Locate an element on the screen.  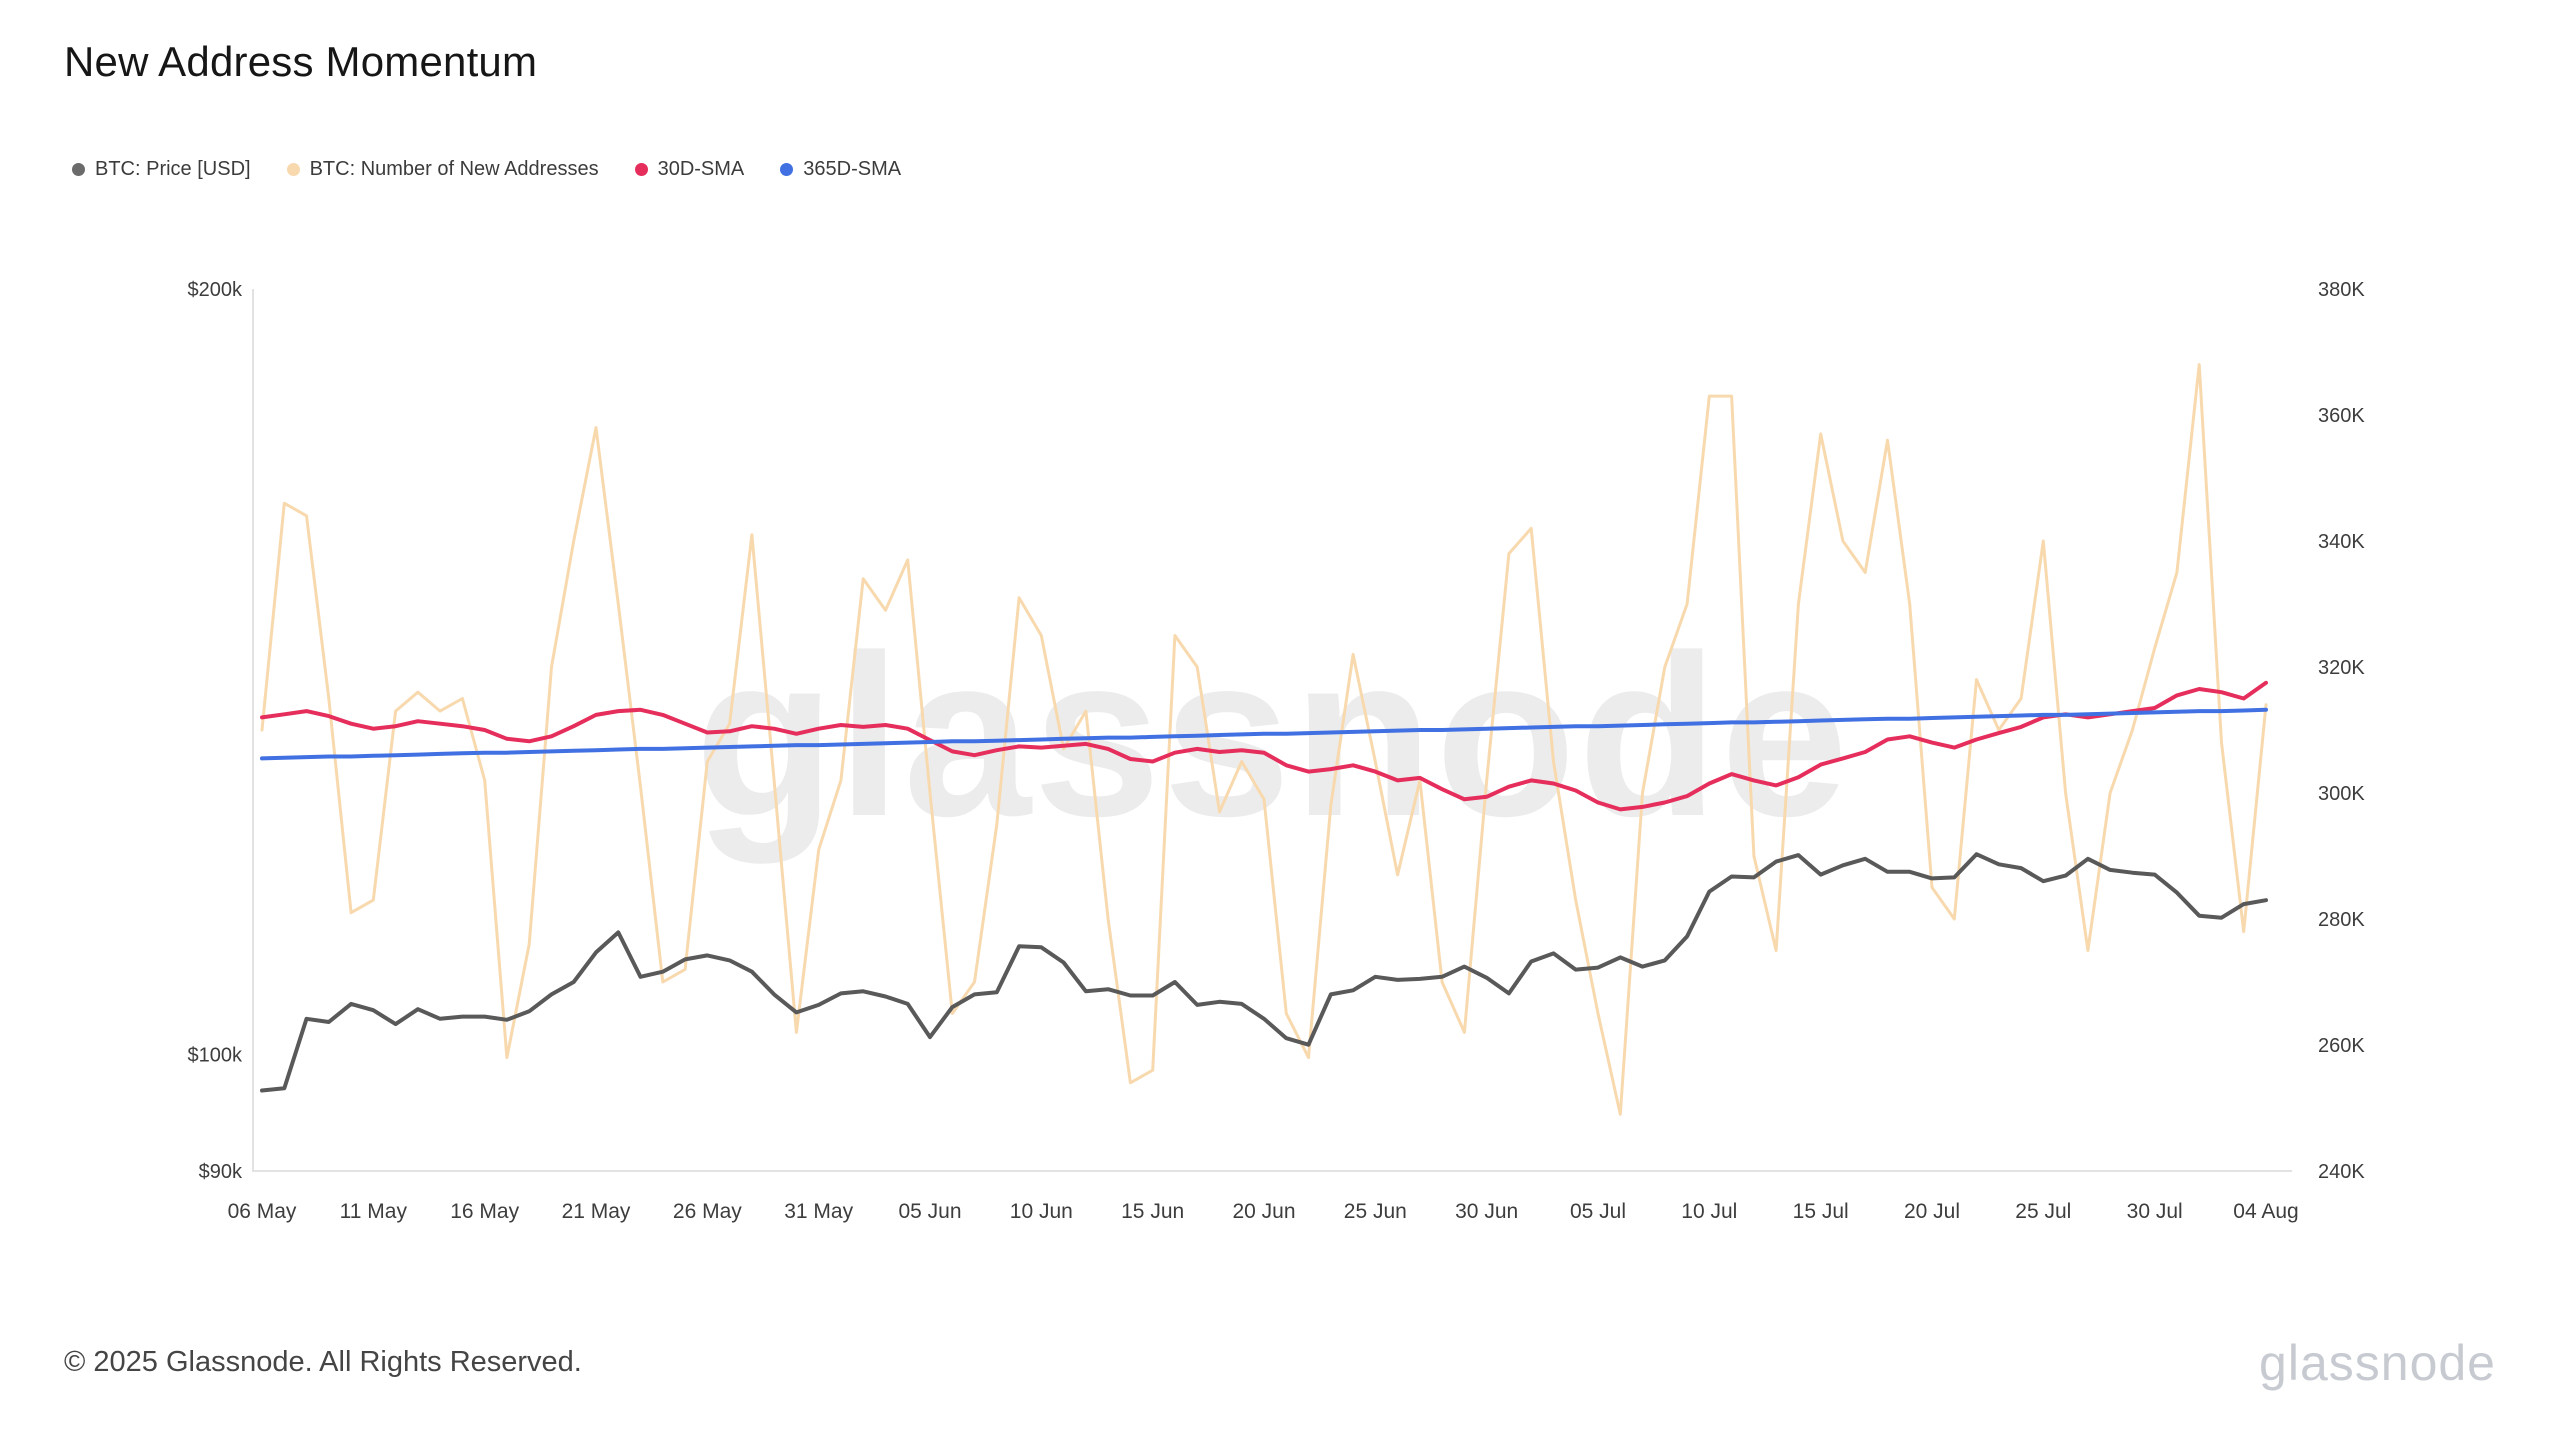
legend-label-365d-sma: 365D-SMA is located at coordinates (852, 169).